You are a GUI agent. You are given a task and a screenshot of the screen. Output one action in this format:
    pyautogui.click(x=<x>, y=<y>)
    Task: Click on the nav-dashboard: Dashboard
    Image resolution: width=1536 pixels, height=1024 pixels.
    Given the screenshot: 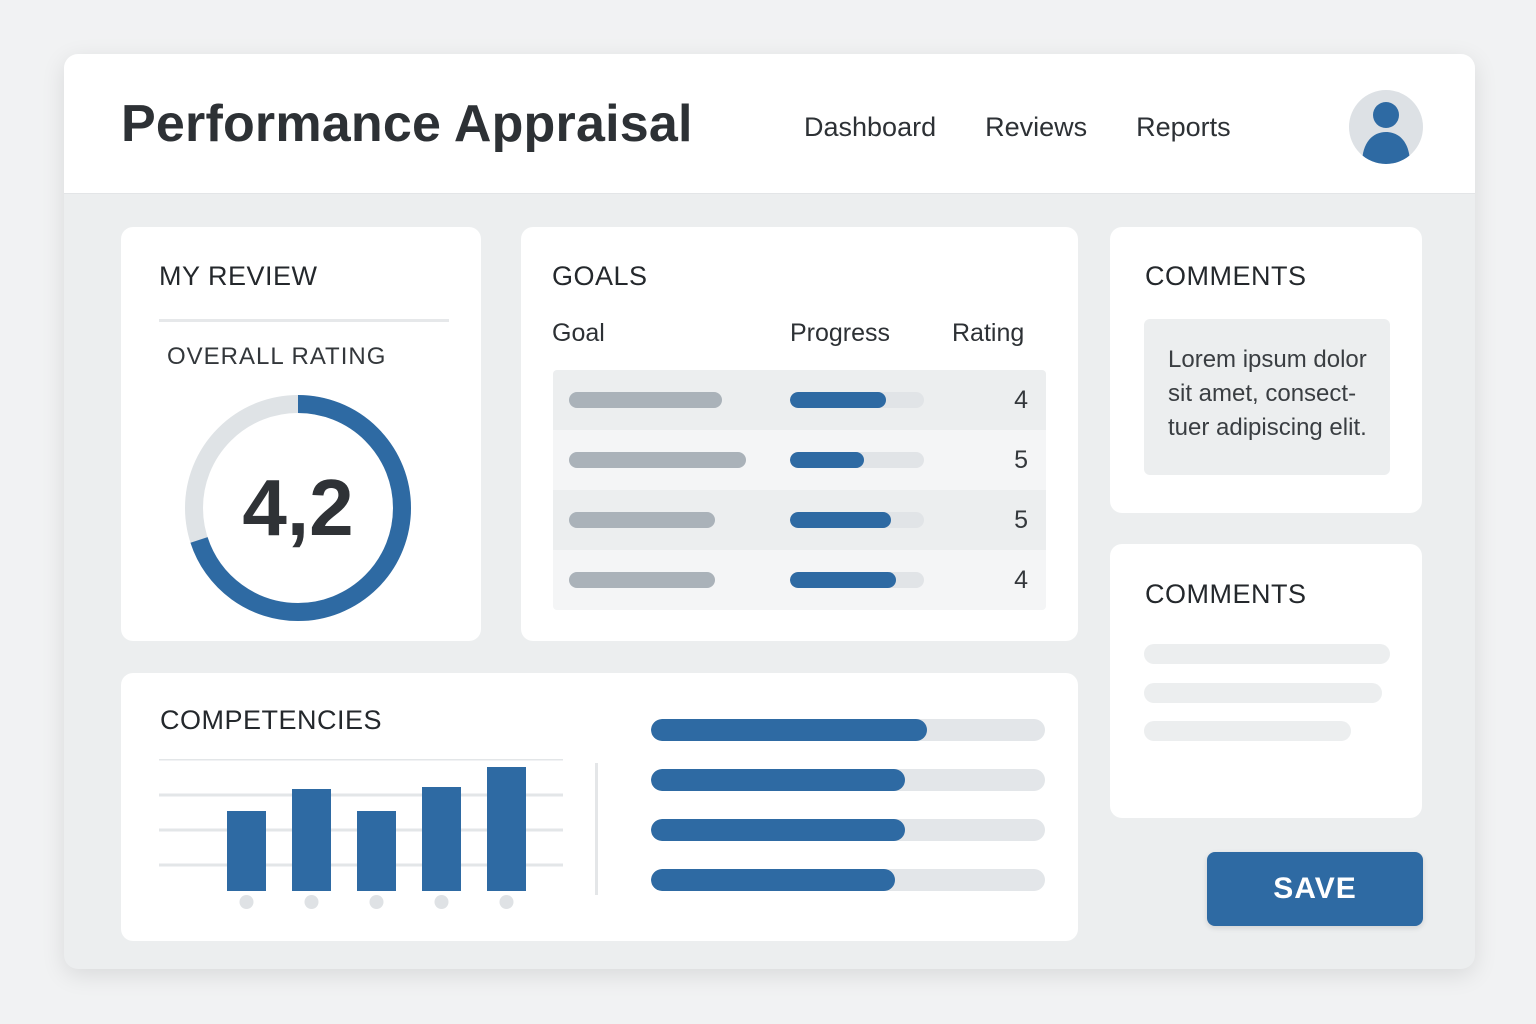 What is the action you would take?
    pyautogui.click(x=870, y=127)
    